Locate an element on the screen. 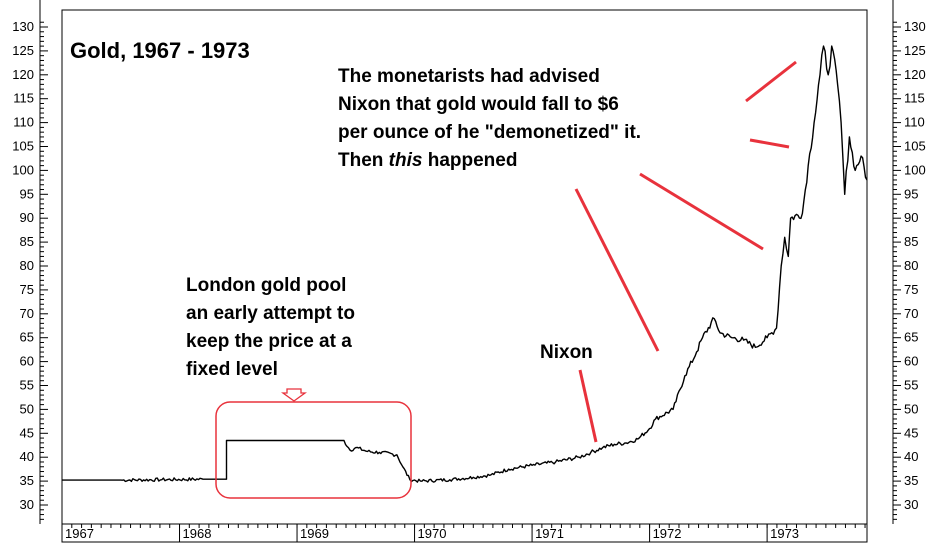 Image resolution: width=941 pixels, height=559 pixels. x-tick-label: 1967 is located at coordinates (79, 533).